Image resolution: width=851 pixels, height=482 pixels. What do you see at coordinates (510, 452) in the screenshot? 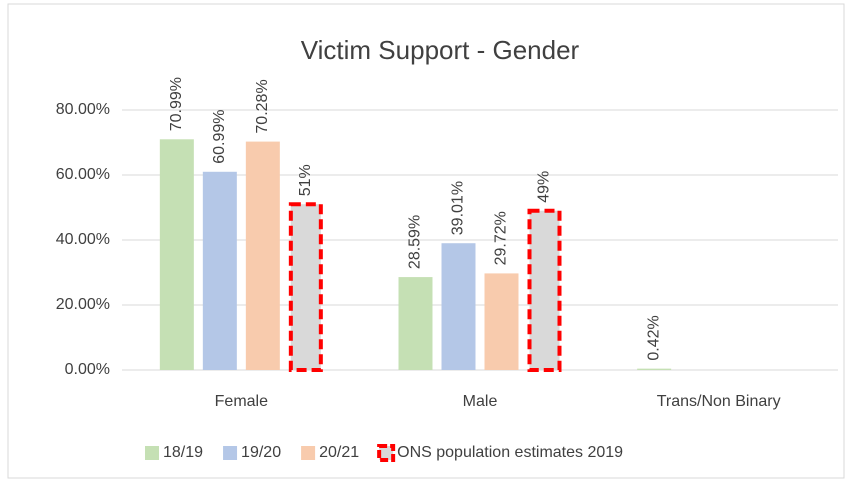
I see `legend-label: ONS population estimates 2019` at bounding box center [510, 452].